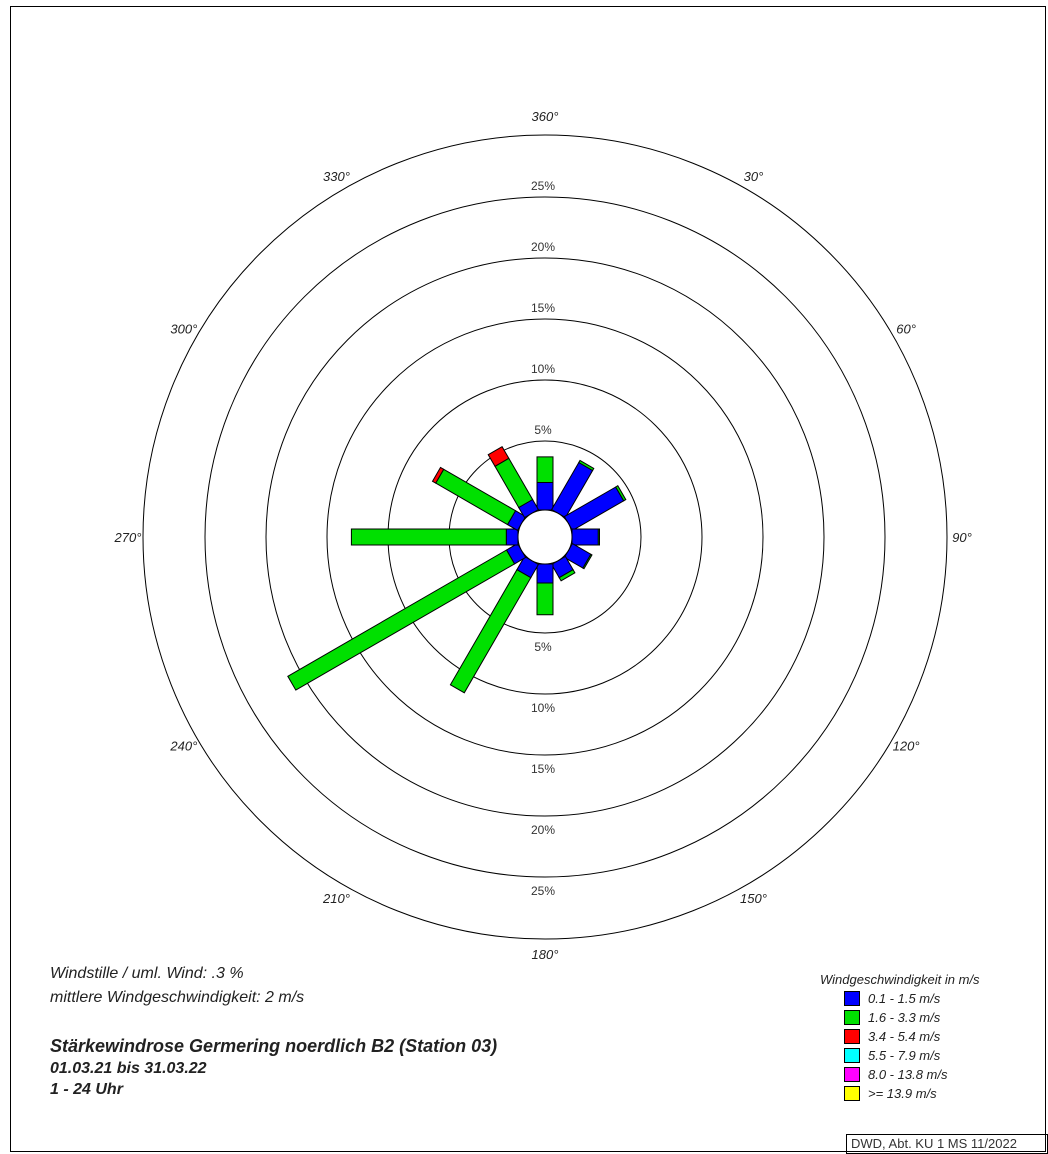 The height and width of the screenshot is (1154, 1048). I want to click on legend-title: Windgeschwindigkeit in m/s, so click(900, 979).